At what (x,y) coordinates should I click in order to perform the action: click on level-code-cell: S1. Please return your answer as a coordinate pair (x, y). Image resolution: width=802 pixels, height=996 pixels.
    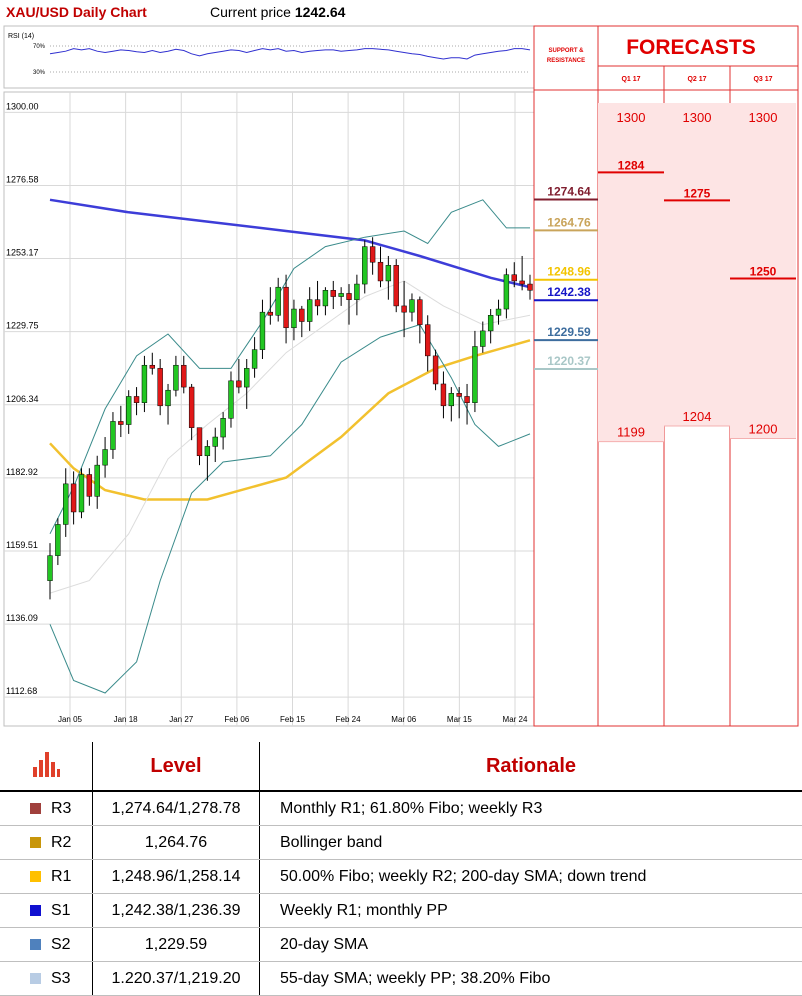
    Looking at the image, I should click on (46, 911).